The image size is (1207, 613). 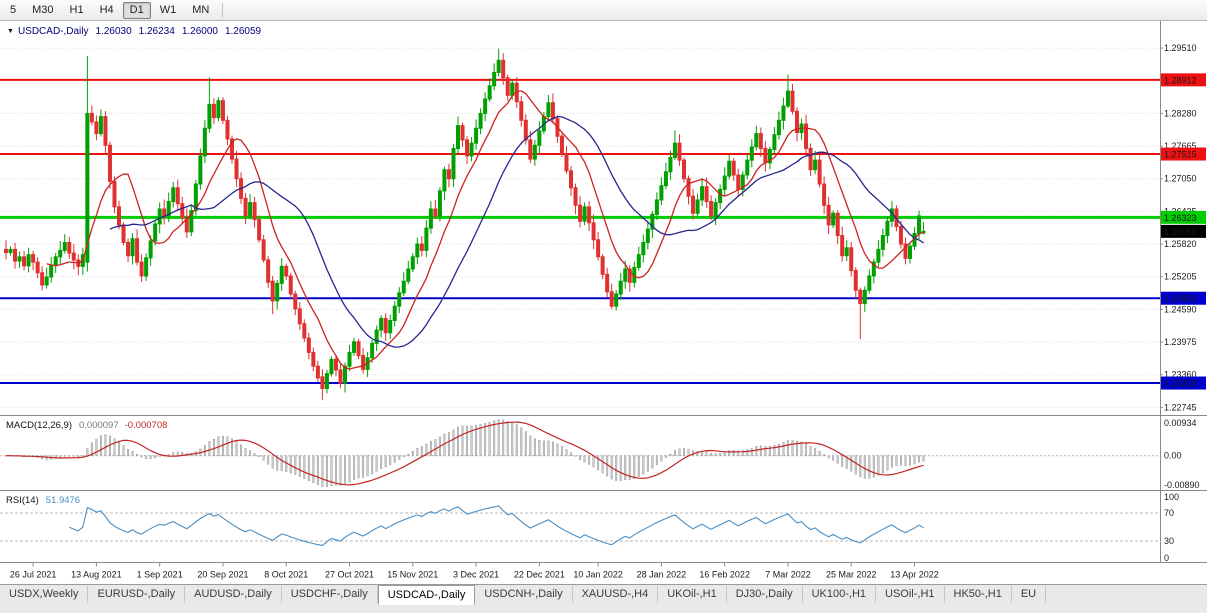 I want to click on svg-text: 30, so click(x=1169, y=541).